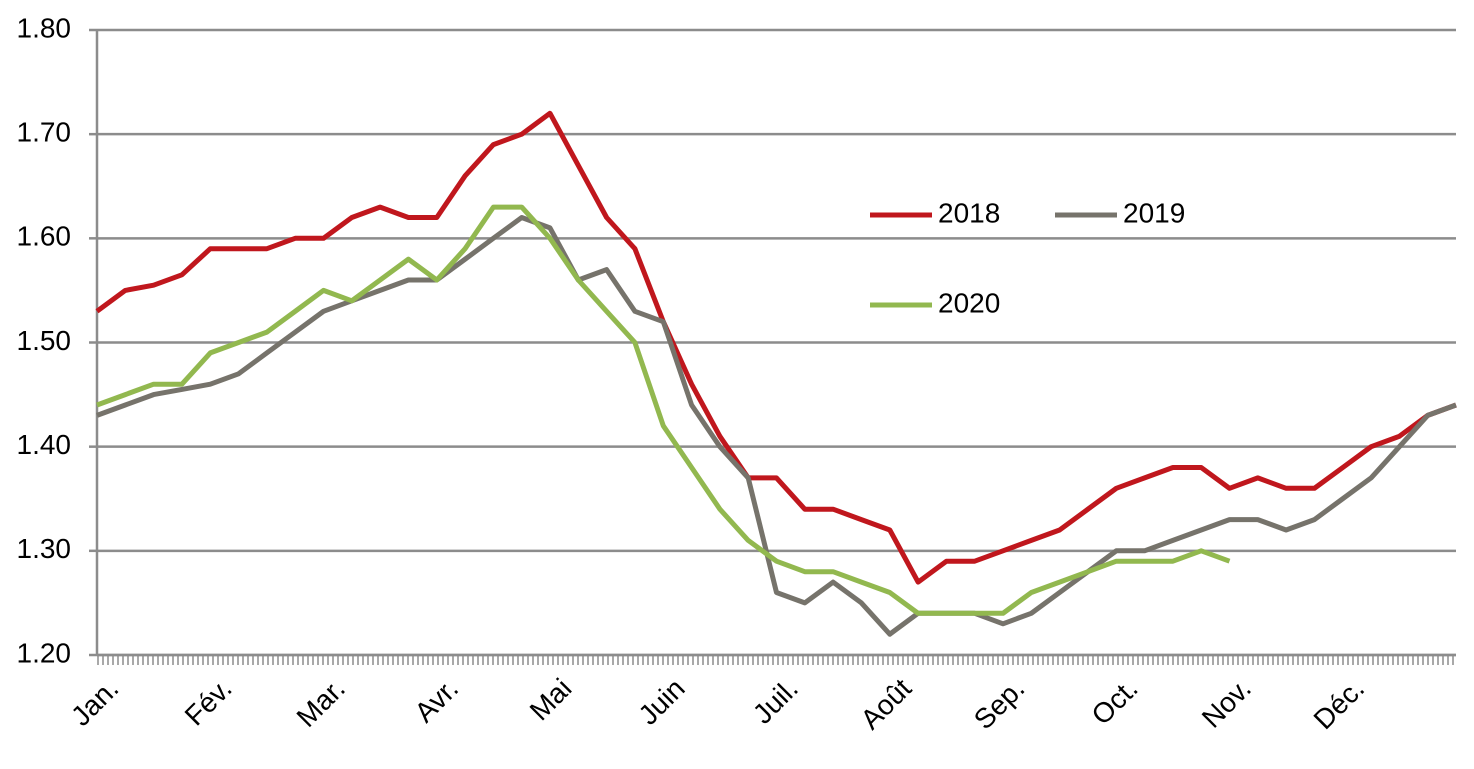 This screenshot has width=1474, height=769. I want to click on legend-label: 2020, so click(969, 302).